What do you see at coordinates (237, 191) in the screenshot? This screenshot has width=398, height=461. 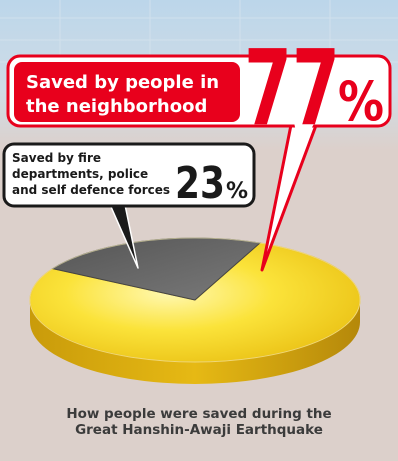 I see `callout-agencies-unit: %` at bounding box center [237, 191].